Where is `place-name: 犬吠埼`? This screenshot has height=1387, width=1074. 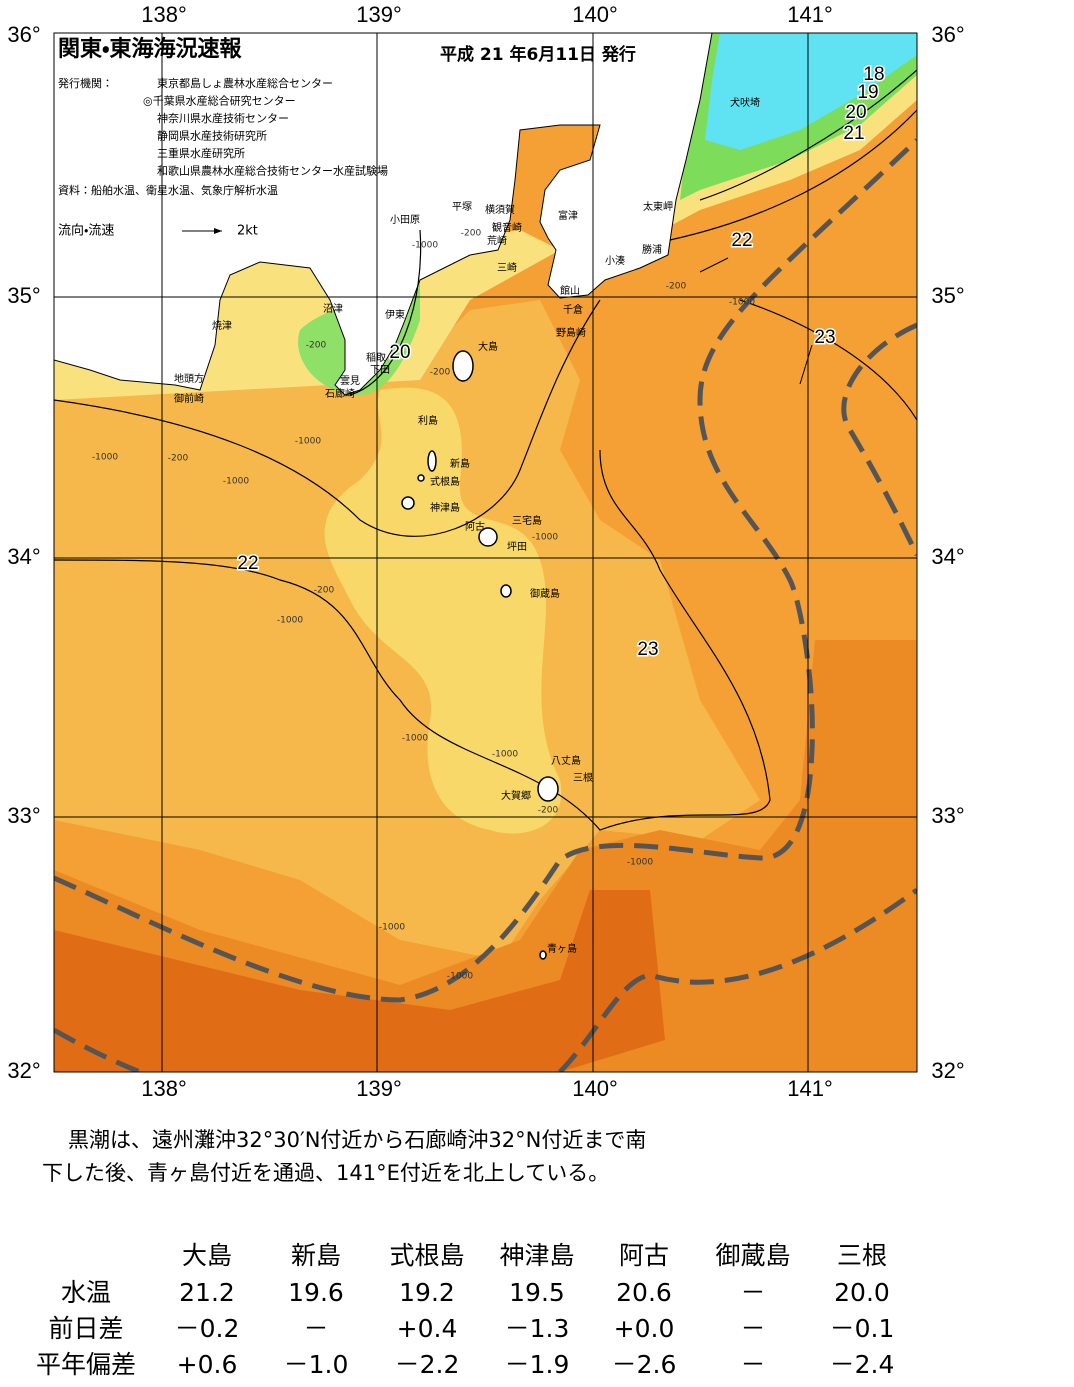 place-name: 犬吠埼 is located at coordinates (745, 102).